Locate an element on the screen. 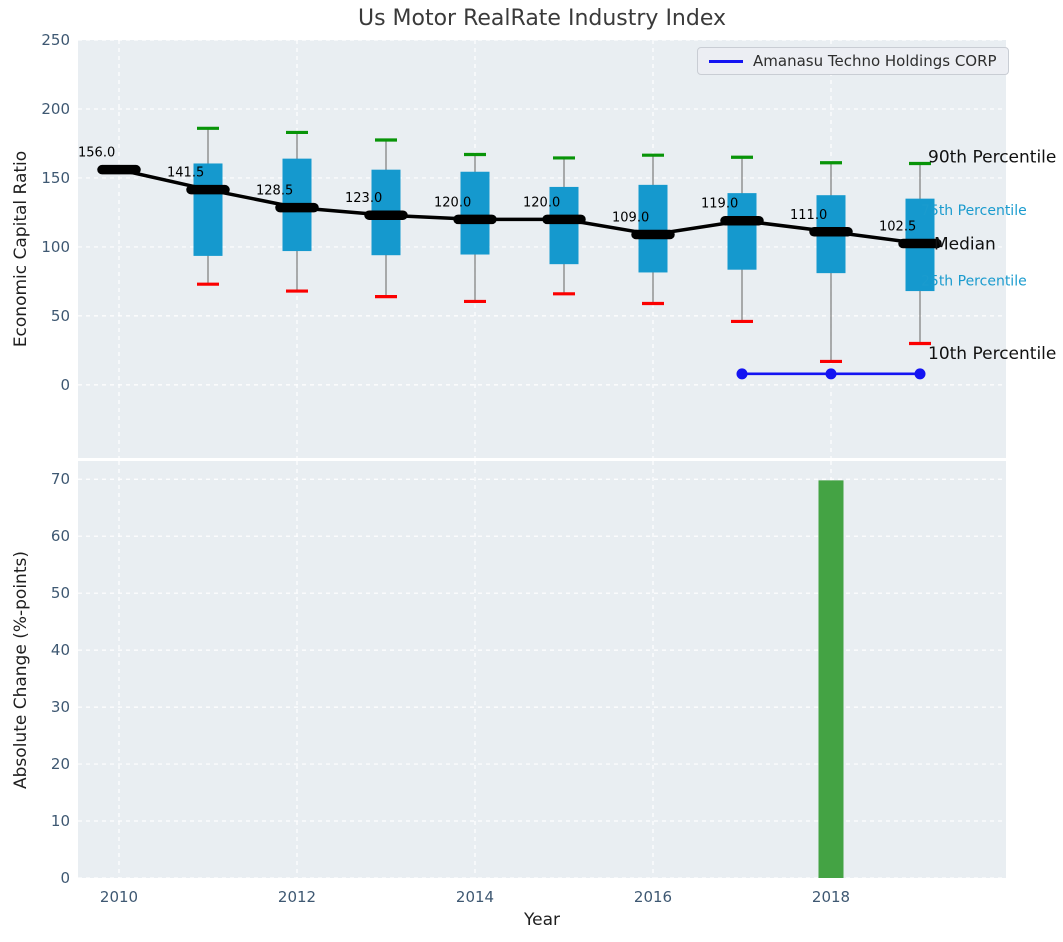 The image size is (1063, 942). x-axis-label: Year is located at coordinates (542, 920).